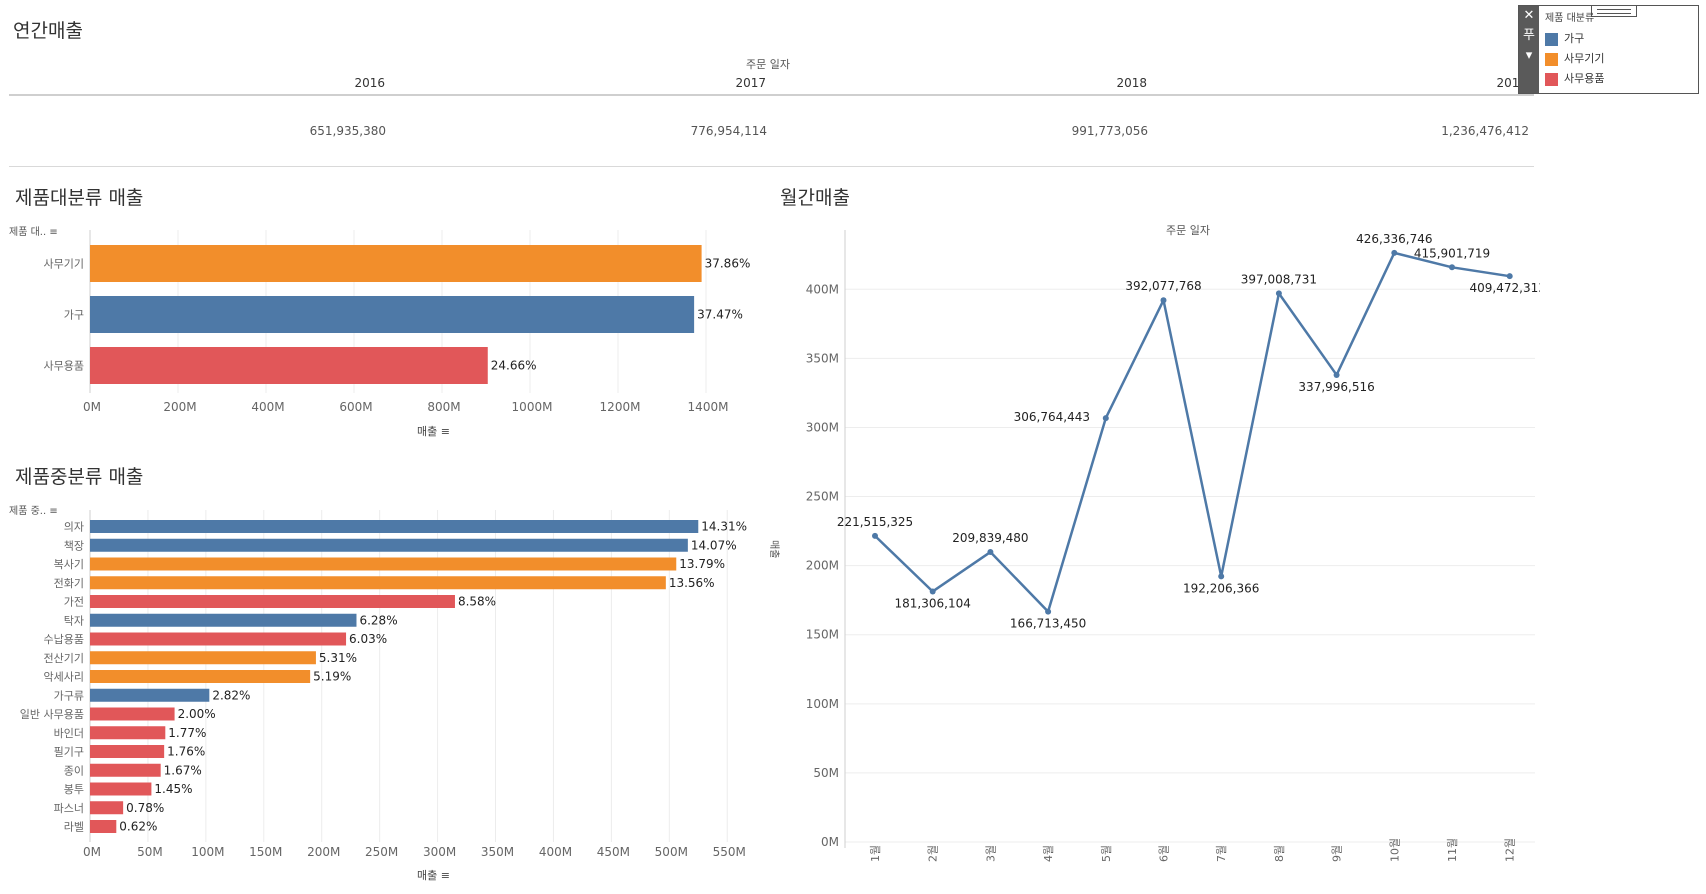 This screenshot has height=894, width=1706. I want to click on x-tick-label: 50M, so click(150, 852).